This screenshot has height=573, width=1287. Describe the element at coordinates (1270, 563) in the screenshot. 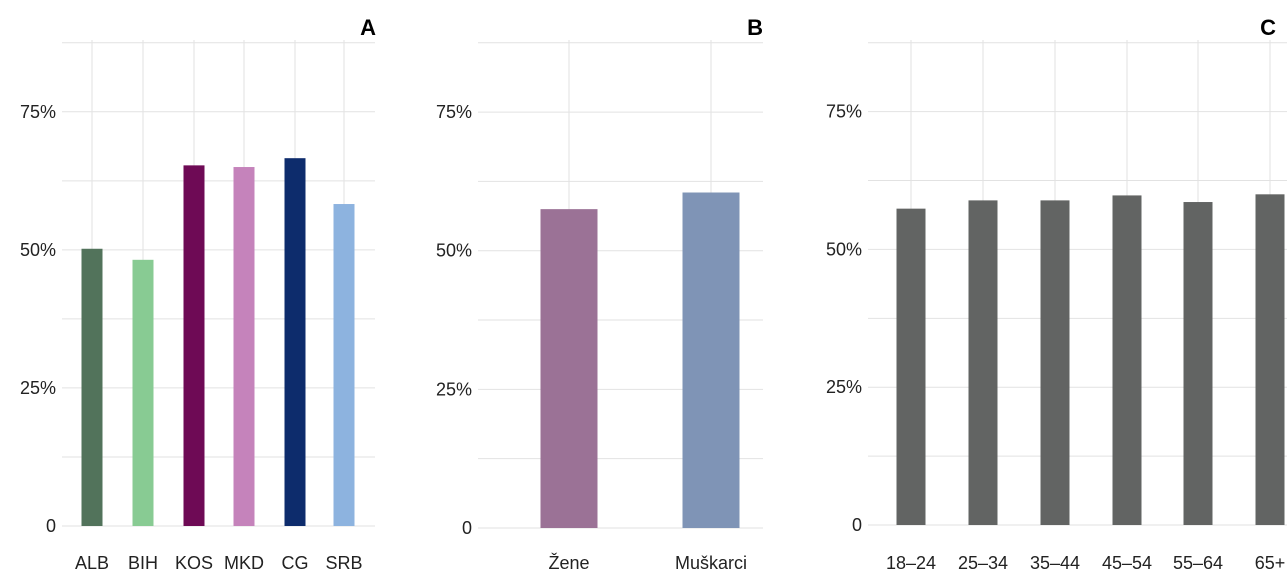

I see `x-tick-label: 65+` at that location.